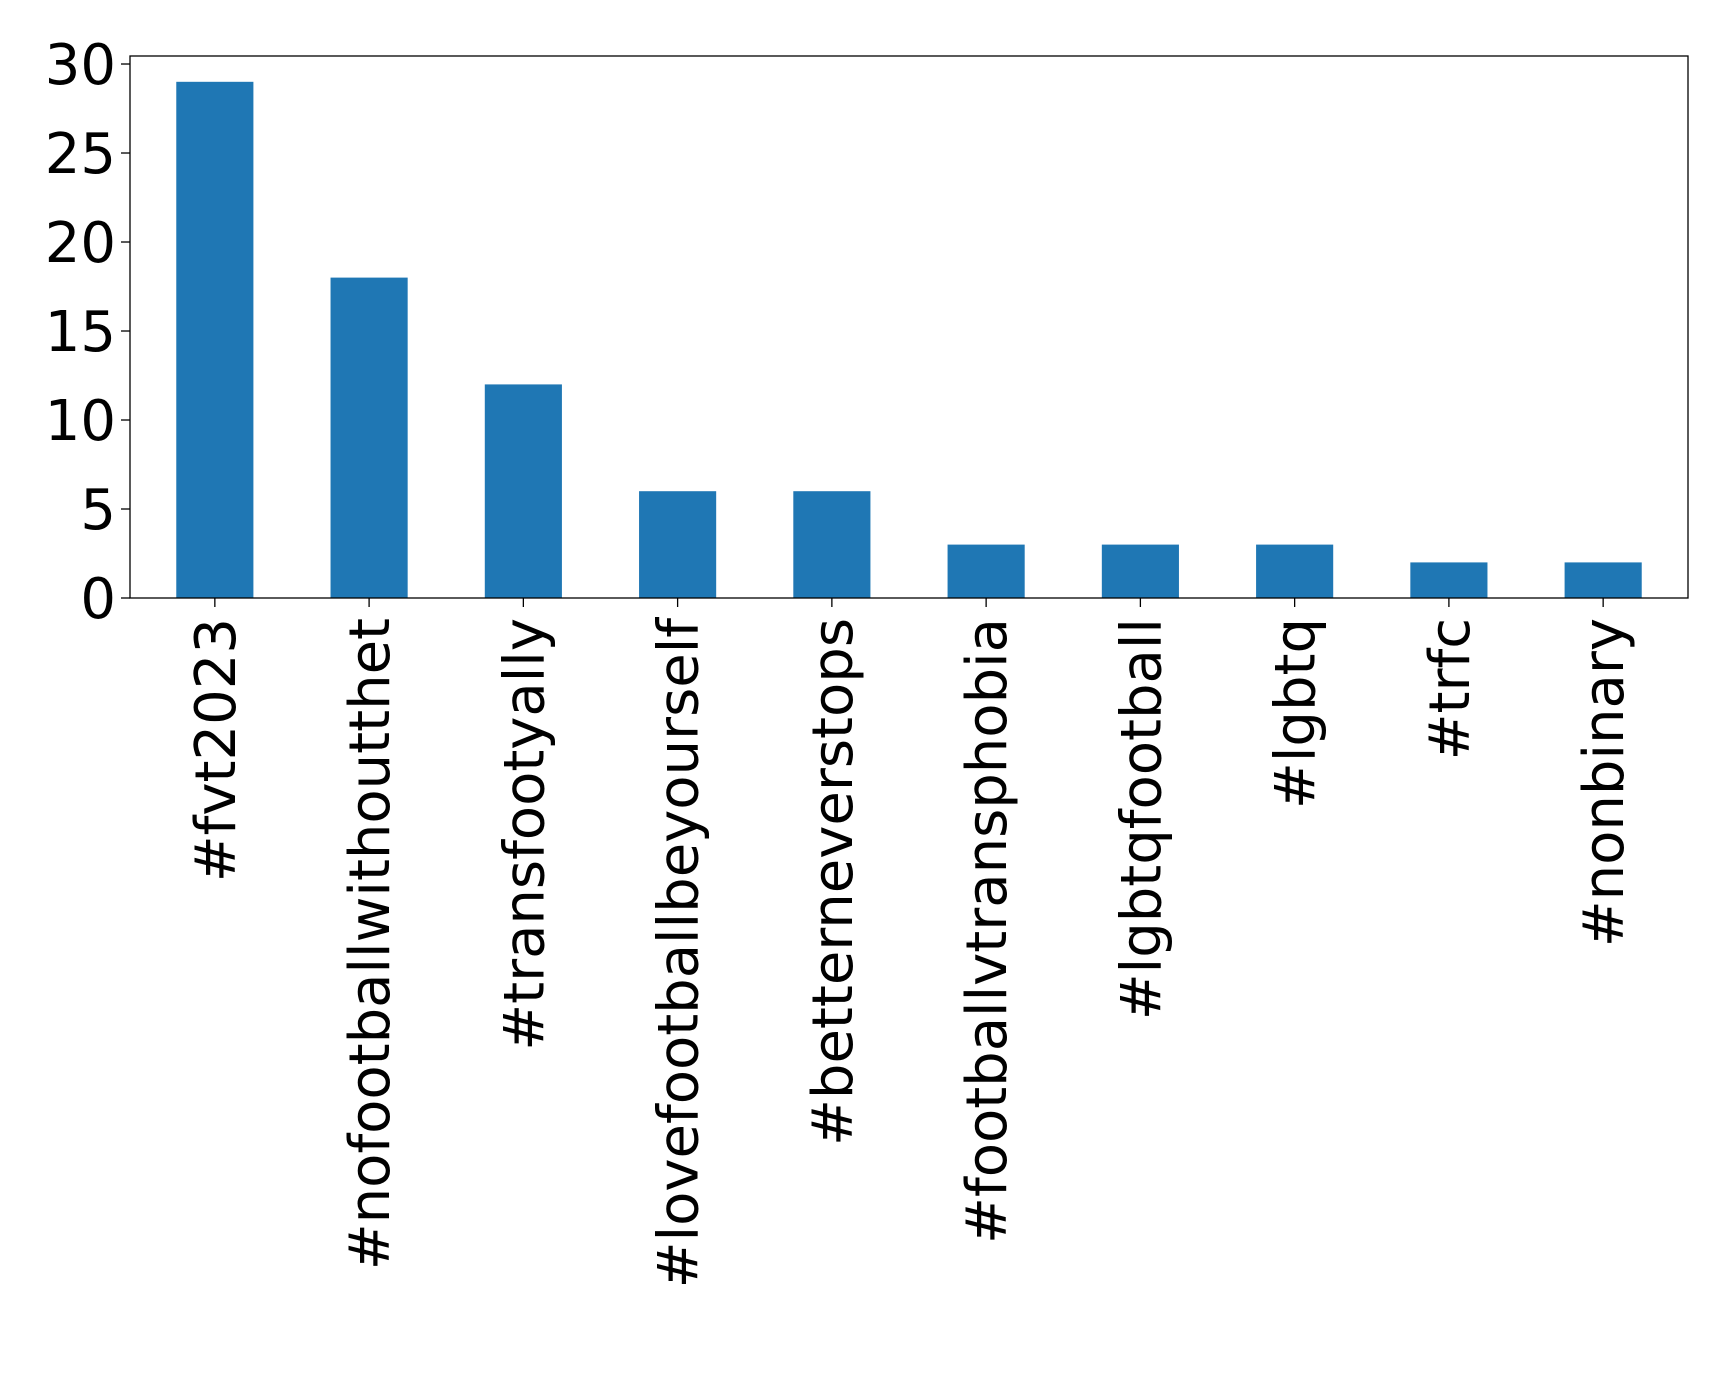 The width and height of the screenshot is (1719, 1392). What do you see at coordinates (1450, 689) in the screenshot?
I see `x-tick-label: #trfc` at bounding box center [1450, 689].